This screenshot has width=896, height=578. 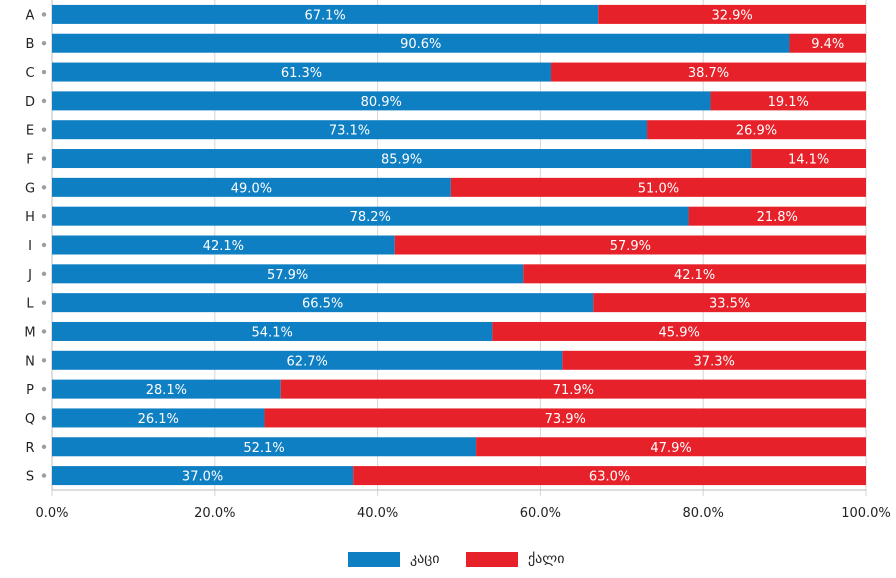 I want to click on category-label: R, so click(x=29, y=448).